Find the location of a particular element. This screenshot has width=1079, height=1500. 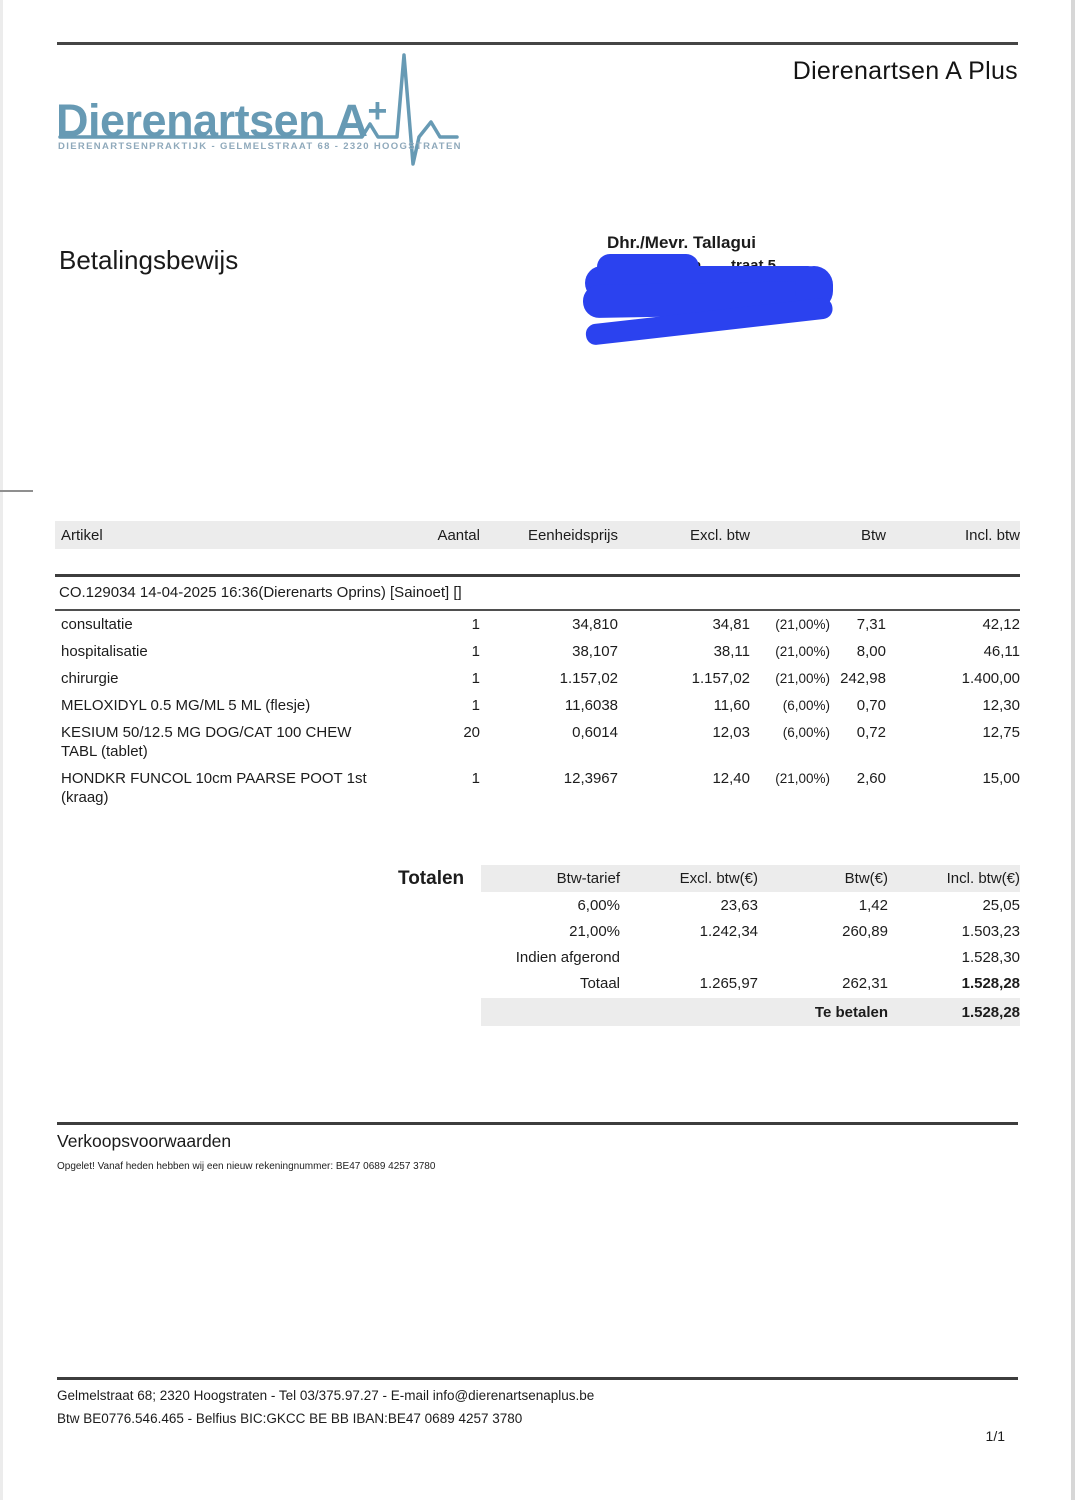

totals-column-excl-btw: Excl. btw(€) is located at coordinates (718, 878).